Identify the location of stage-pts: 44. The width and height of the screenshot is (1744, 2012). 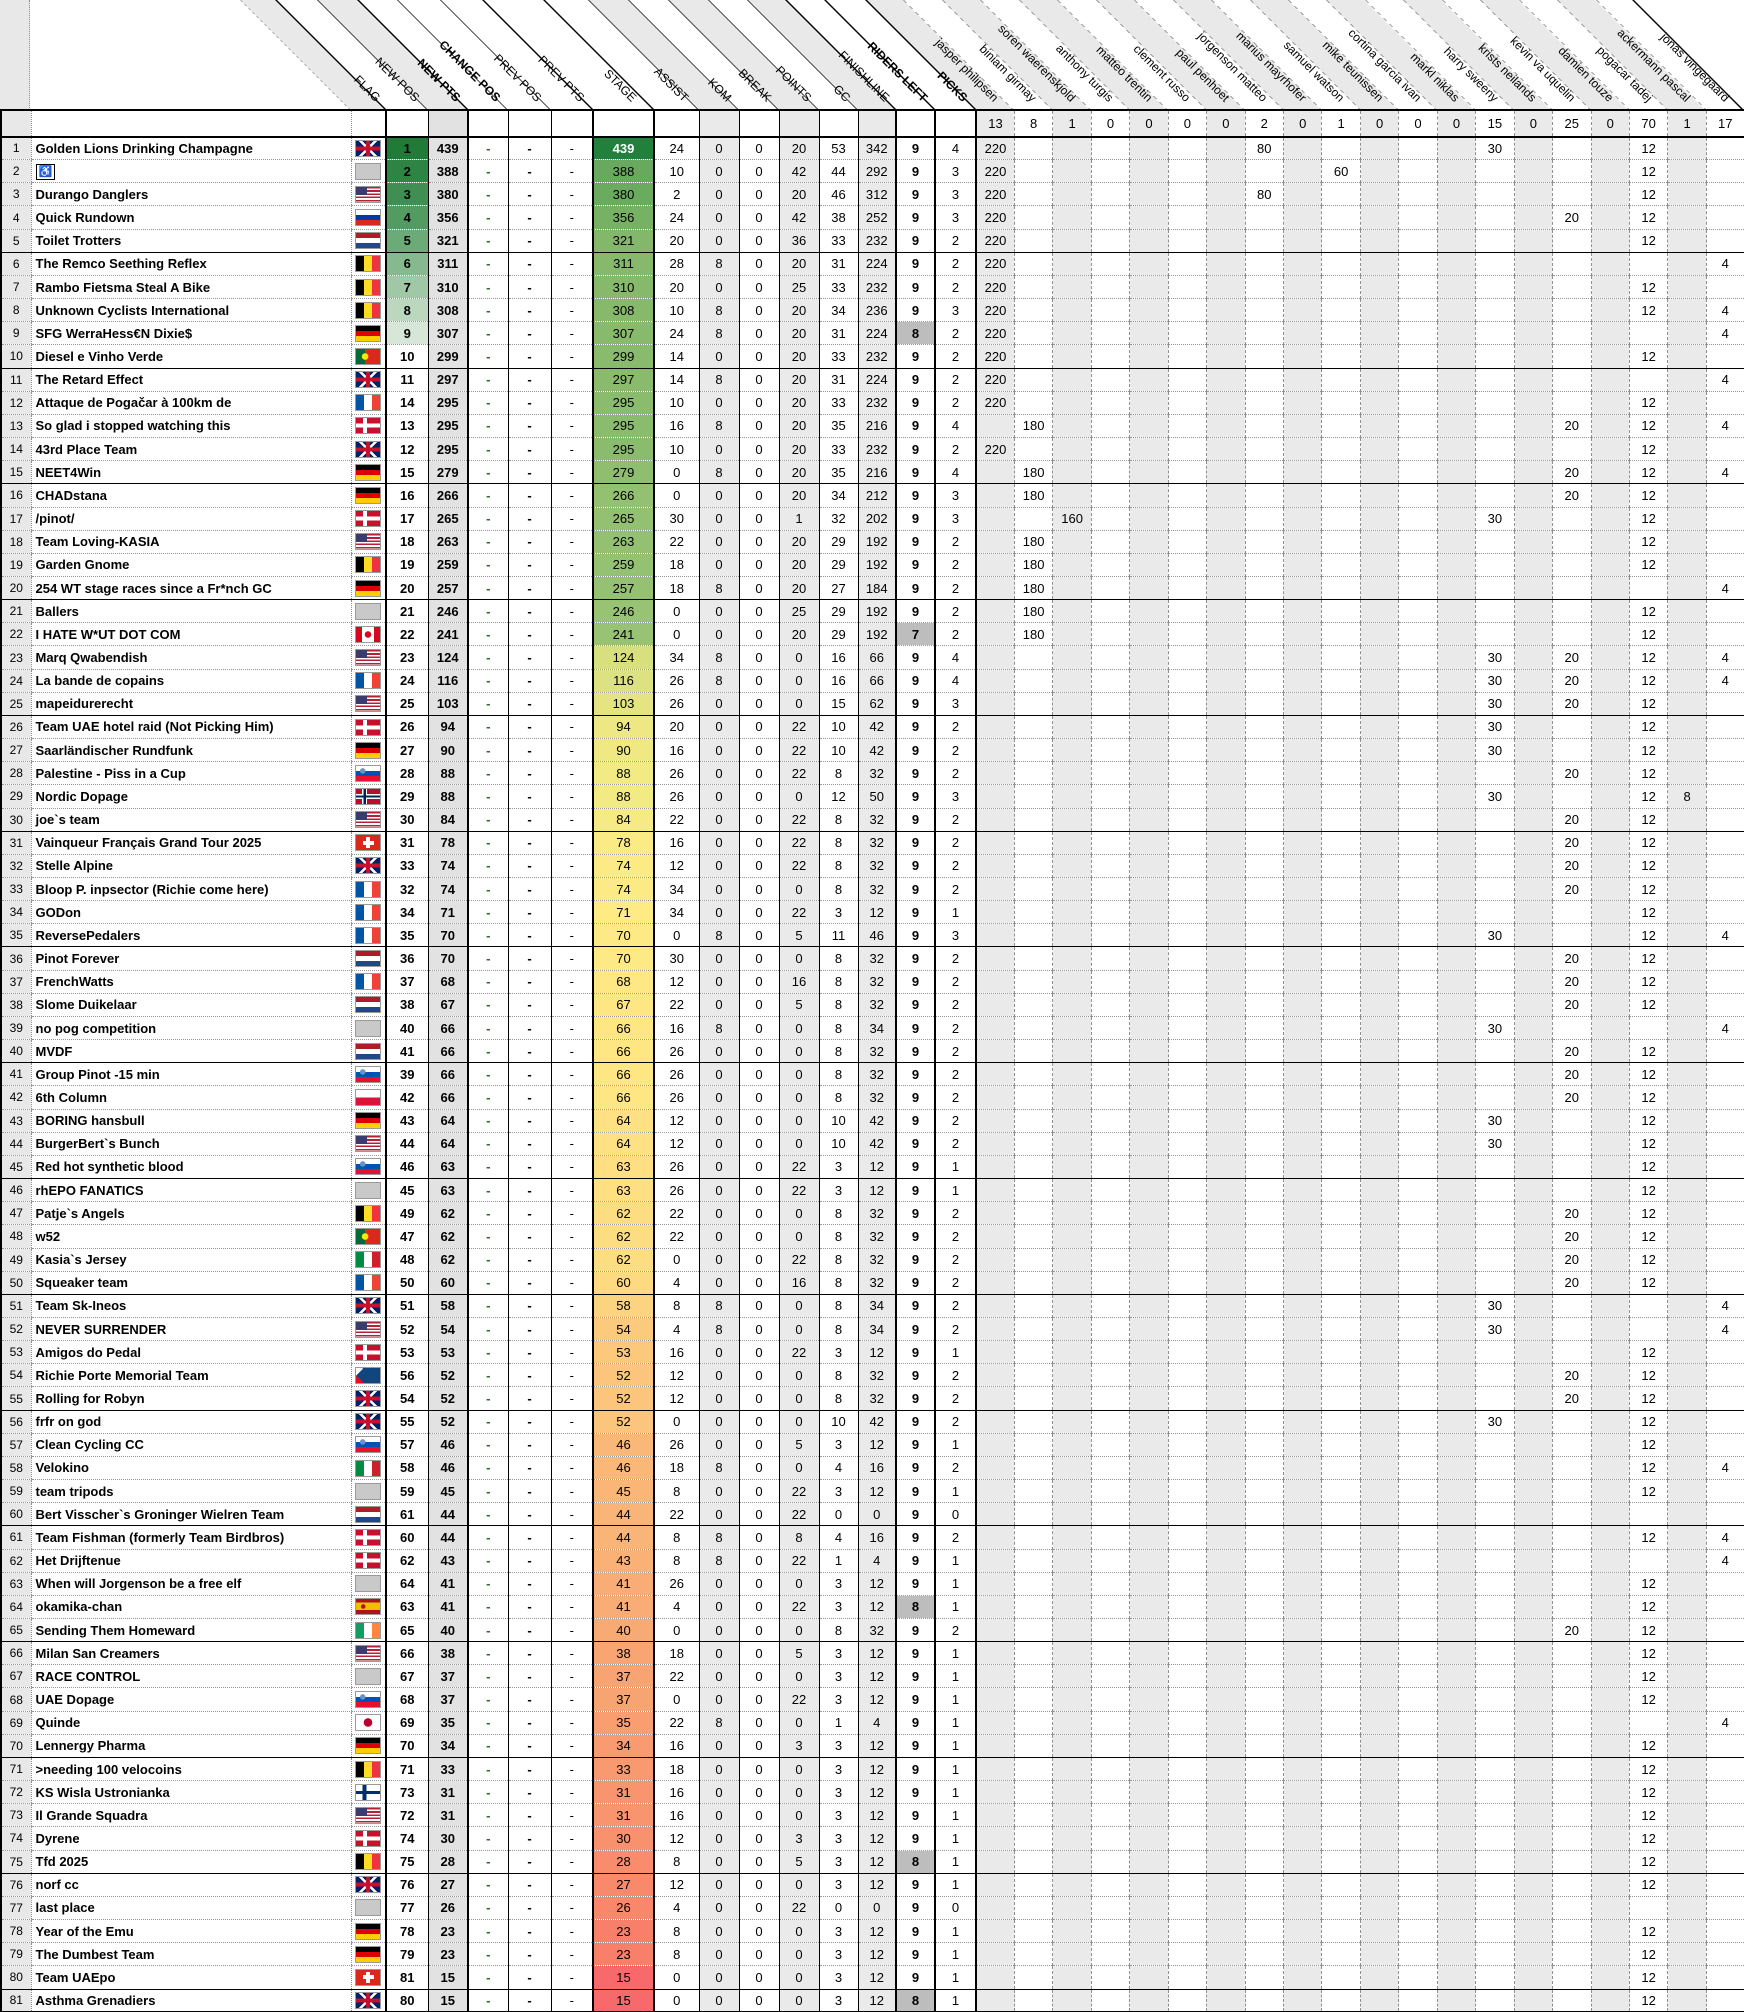
(623, 1514).